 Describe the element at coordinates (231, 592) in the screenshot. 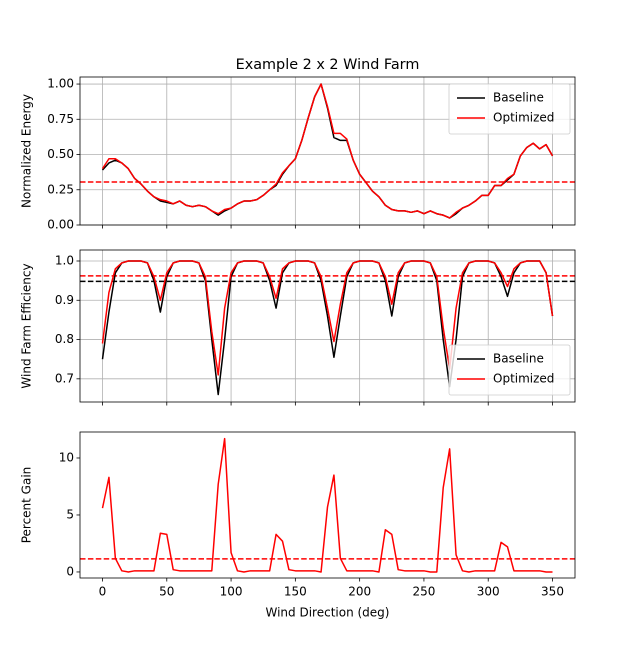

I see `x-tick-label: 100` at that location.